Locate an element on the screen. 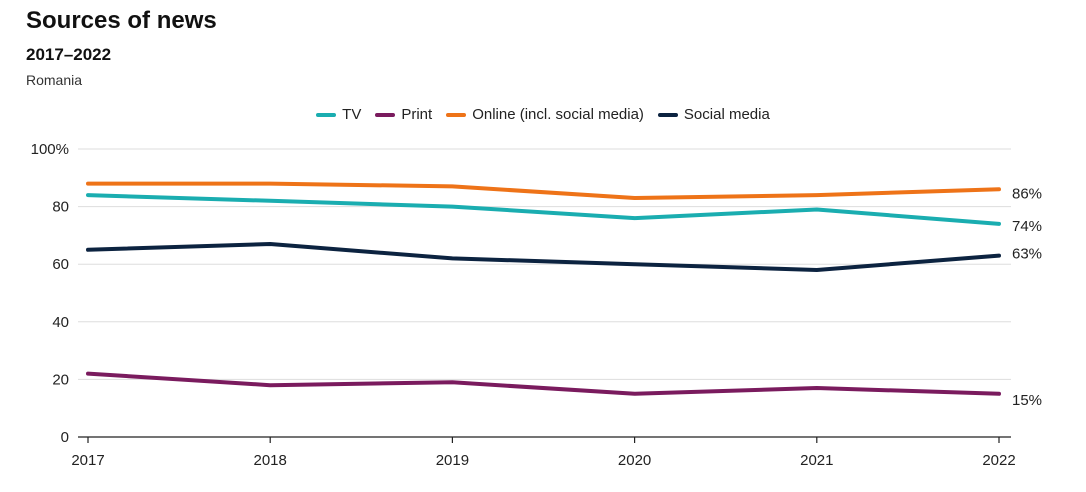 This screenshot has width=1086, height=492. legend-item-print: Print is located at coordinates (403, 114).